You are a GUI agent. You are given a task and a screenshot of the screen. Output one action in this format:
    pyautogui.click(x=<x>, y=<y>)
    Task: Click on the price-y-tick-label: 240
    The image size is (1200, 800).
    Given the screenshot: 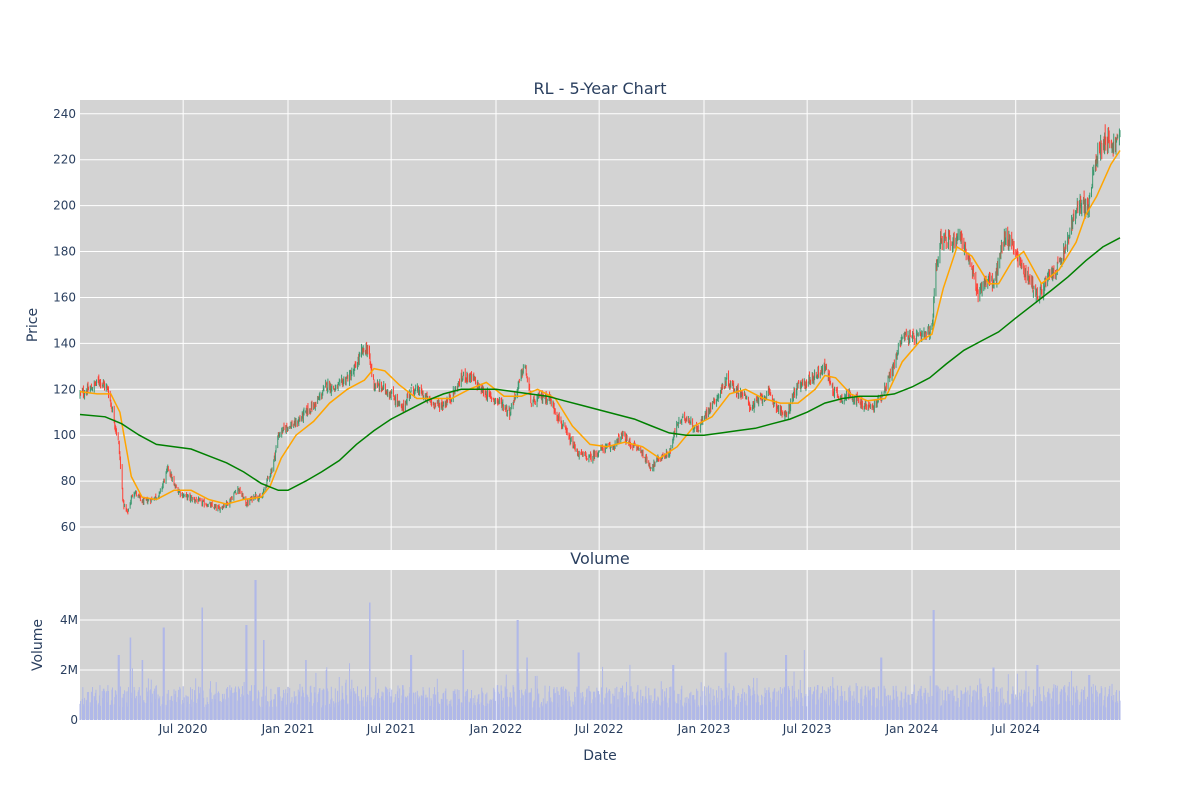 What is the action you would take?
    pyautogui.click(x=64, y=114)
    